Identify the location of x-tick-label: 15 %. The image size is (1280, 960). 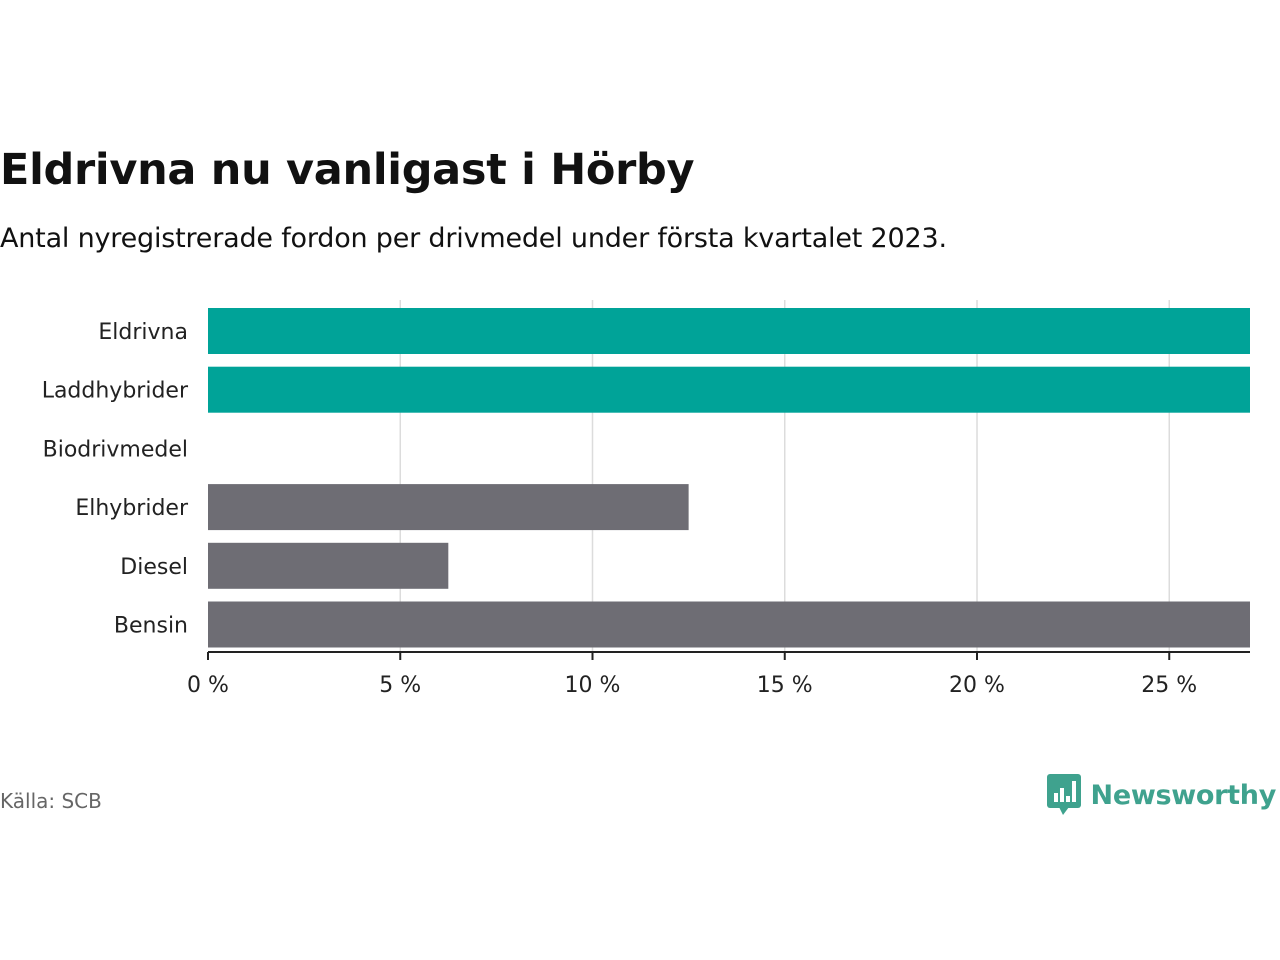
(785, 685).